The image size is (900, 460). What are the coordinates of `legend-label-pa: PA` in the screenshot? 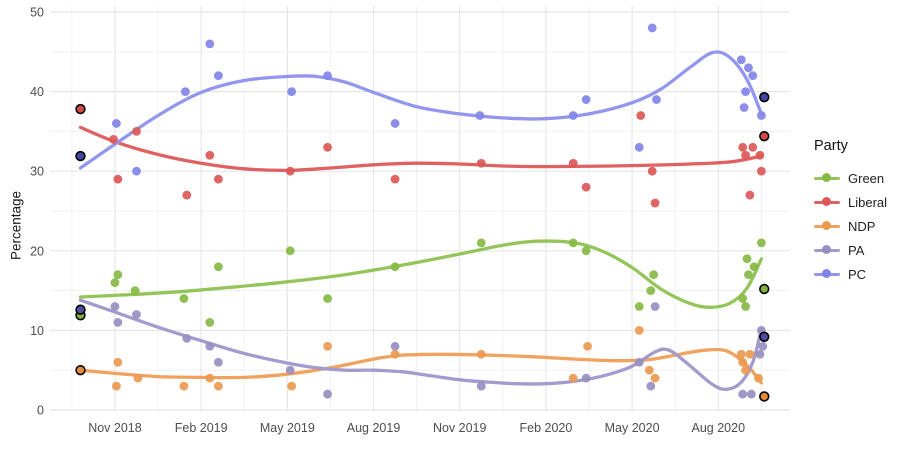 It's located at (856, 250).